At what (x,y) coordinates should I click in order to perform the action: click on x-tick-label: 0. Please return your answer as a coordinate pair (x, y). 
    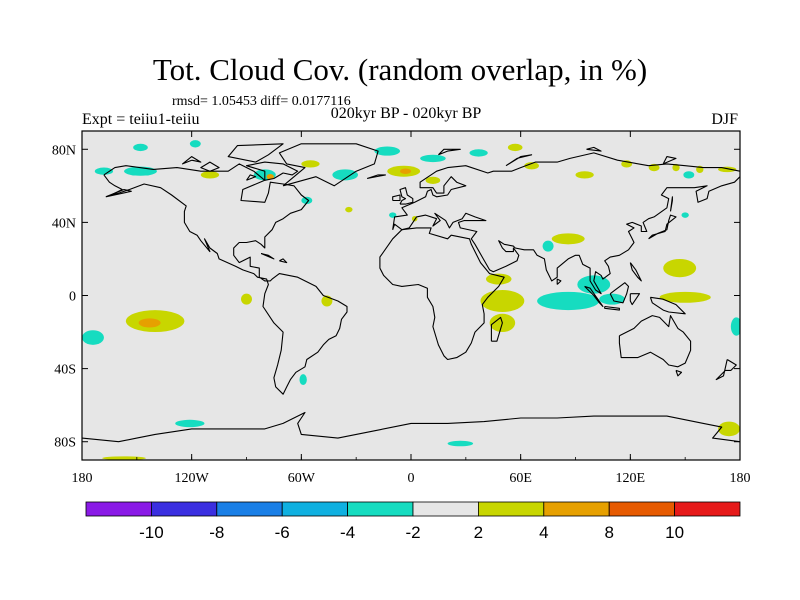
    Looking at the image, I should click on (411, 478).